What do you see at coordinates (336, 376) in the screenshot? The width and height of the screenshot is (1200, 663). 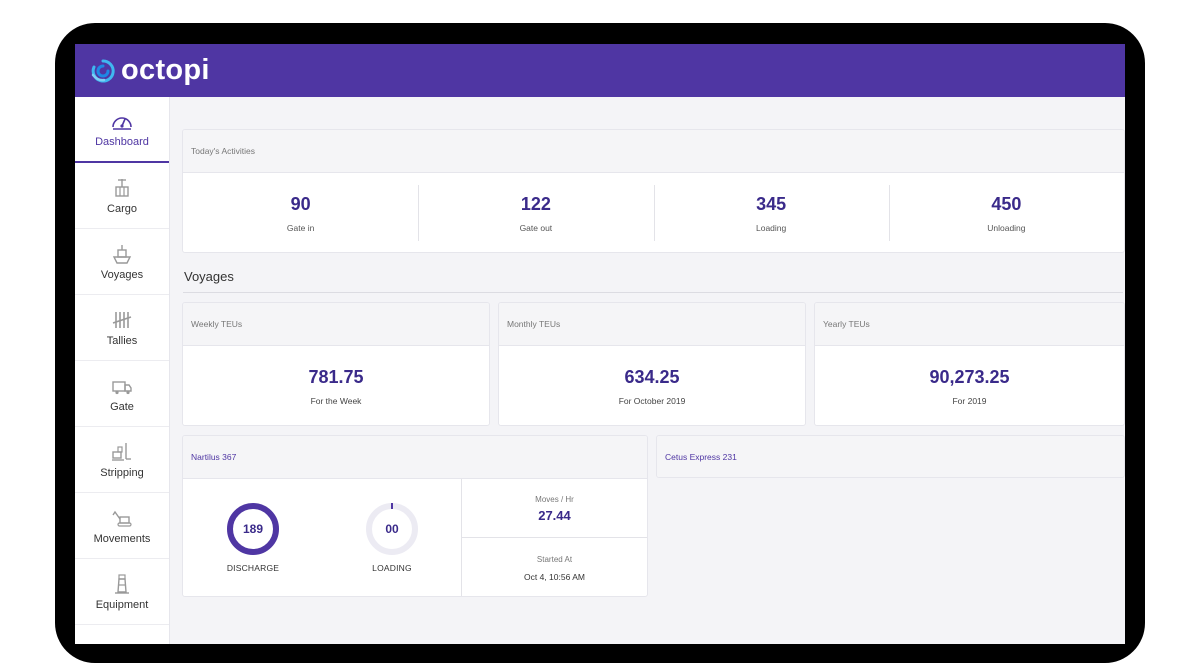 I see `teu-value: 781.75` at bounding box center [336, 376].